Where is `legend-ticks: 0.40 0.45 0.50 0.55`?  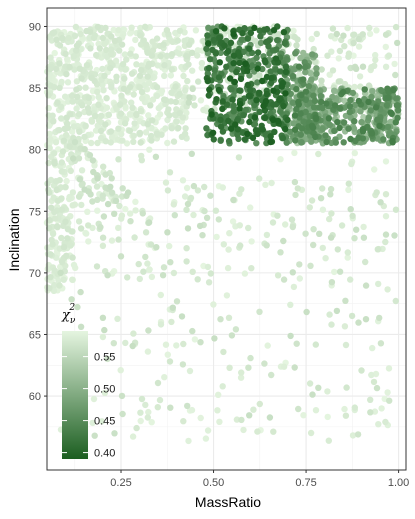 legend-ticks: 0.40 0.45 0.50 0.55 is located at coordinates (88, 406).